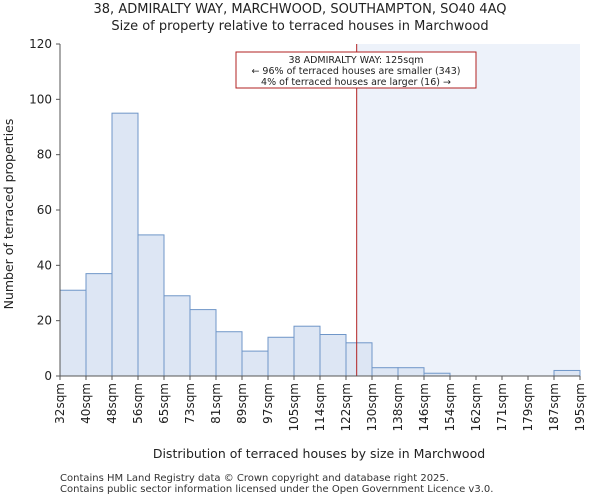 The width and height of the screenshot is (600, 500). Describe the element at coordinates (164, 403) in the screenshot. I see `x-tick-label: 65sqm` at that location.